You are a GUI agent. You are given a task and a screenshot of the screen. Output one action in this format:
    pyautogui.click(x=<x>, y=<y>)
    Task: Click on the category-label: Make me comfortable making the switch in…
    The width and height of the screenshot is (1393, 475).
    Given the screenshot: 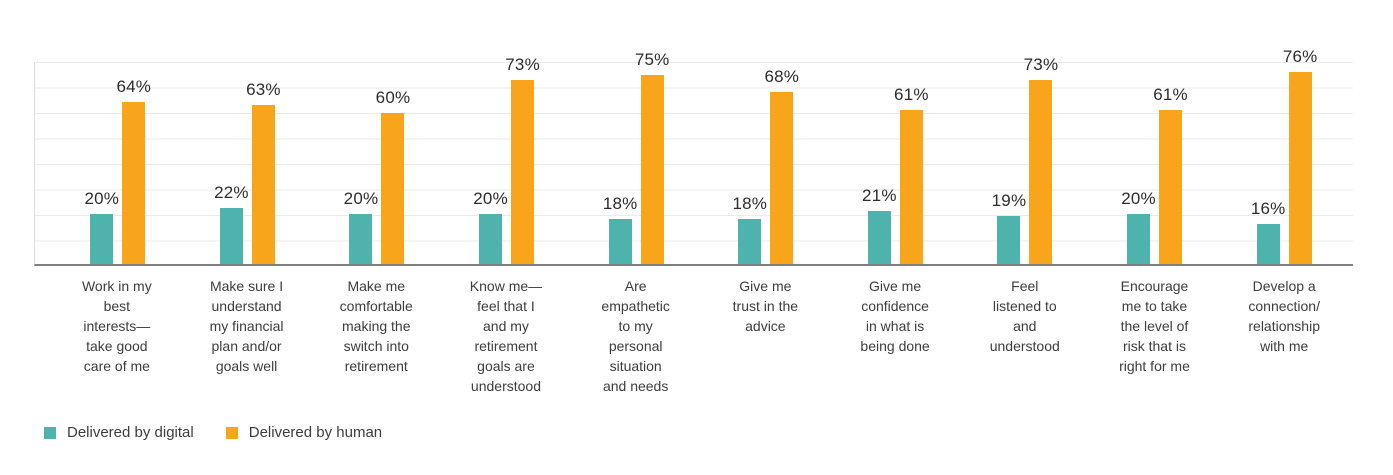 What is the action you would take?
    pyautogui.click(x=376, y=326)
    